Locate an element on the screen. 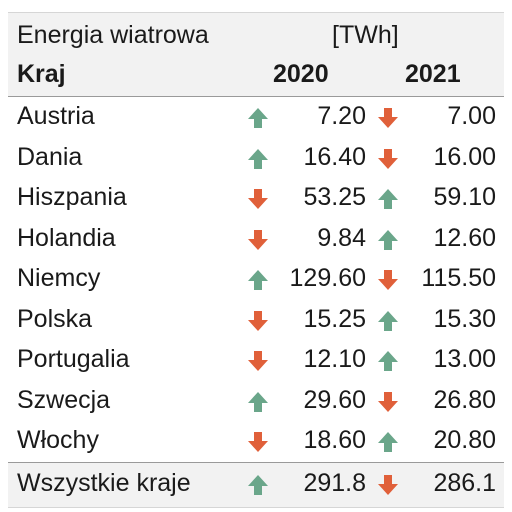 The image size is (512, 512). country-name: Włochy is located at coordinates (58, 440).